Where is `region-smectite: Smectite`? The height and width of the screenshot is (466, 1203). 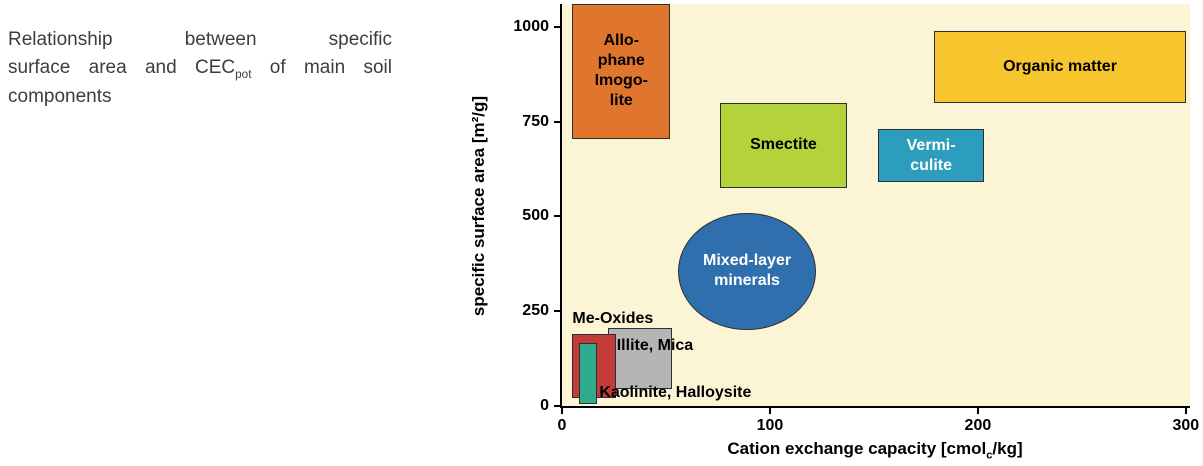
region-smectite: Smectite is located at coordinates (783, 145).